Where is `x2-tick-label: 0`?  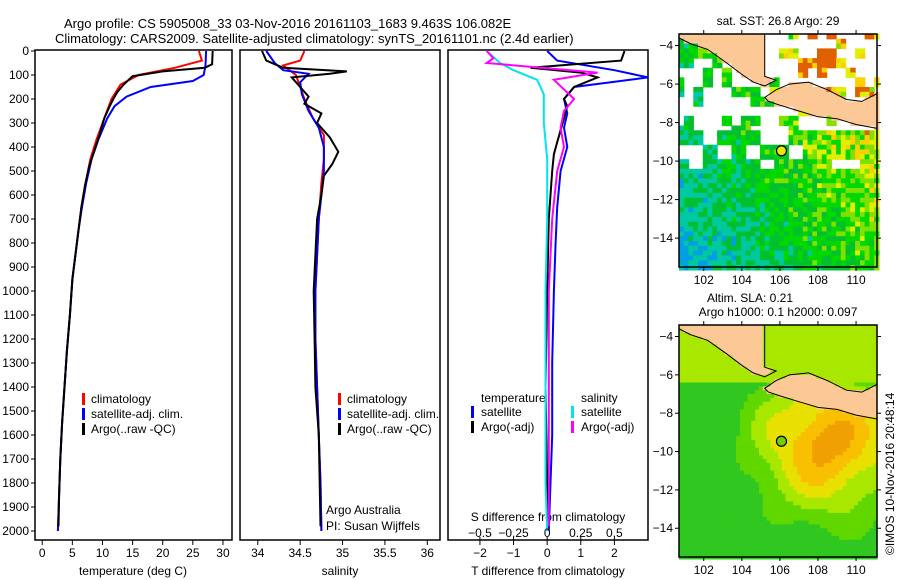
x2-tick-label: 0 is located at coordinates (547, 533).